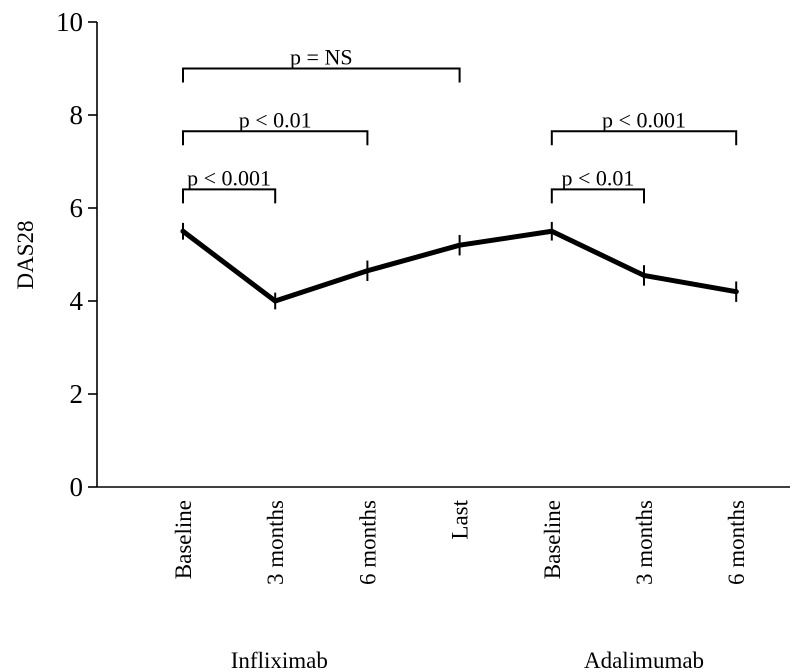 Image resolution: width=811 pixels, height=672 pixels. I want to click on y-tick-label-5: 10, so click(69, 22).